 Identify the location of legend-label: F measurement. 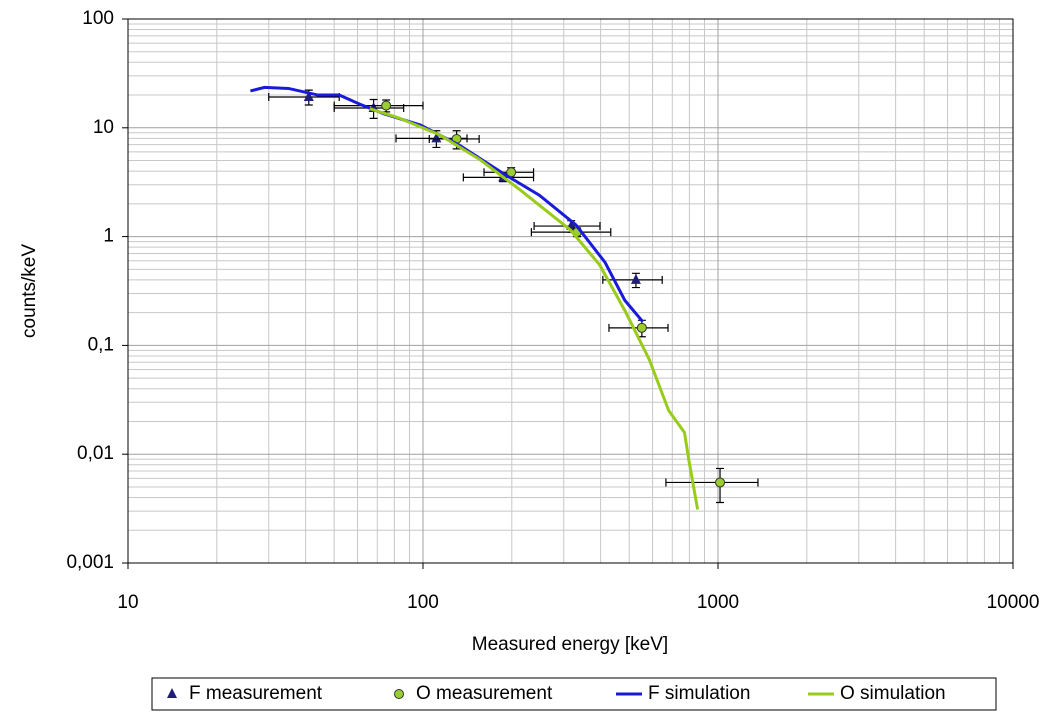
(256, 693).